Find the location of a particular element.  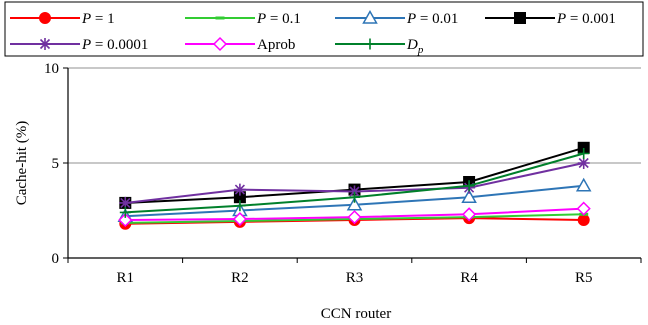

legend-item: P = 0.1 is located at coordinates (243, 19).